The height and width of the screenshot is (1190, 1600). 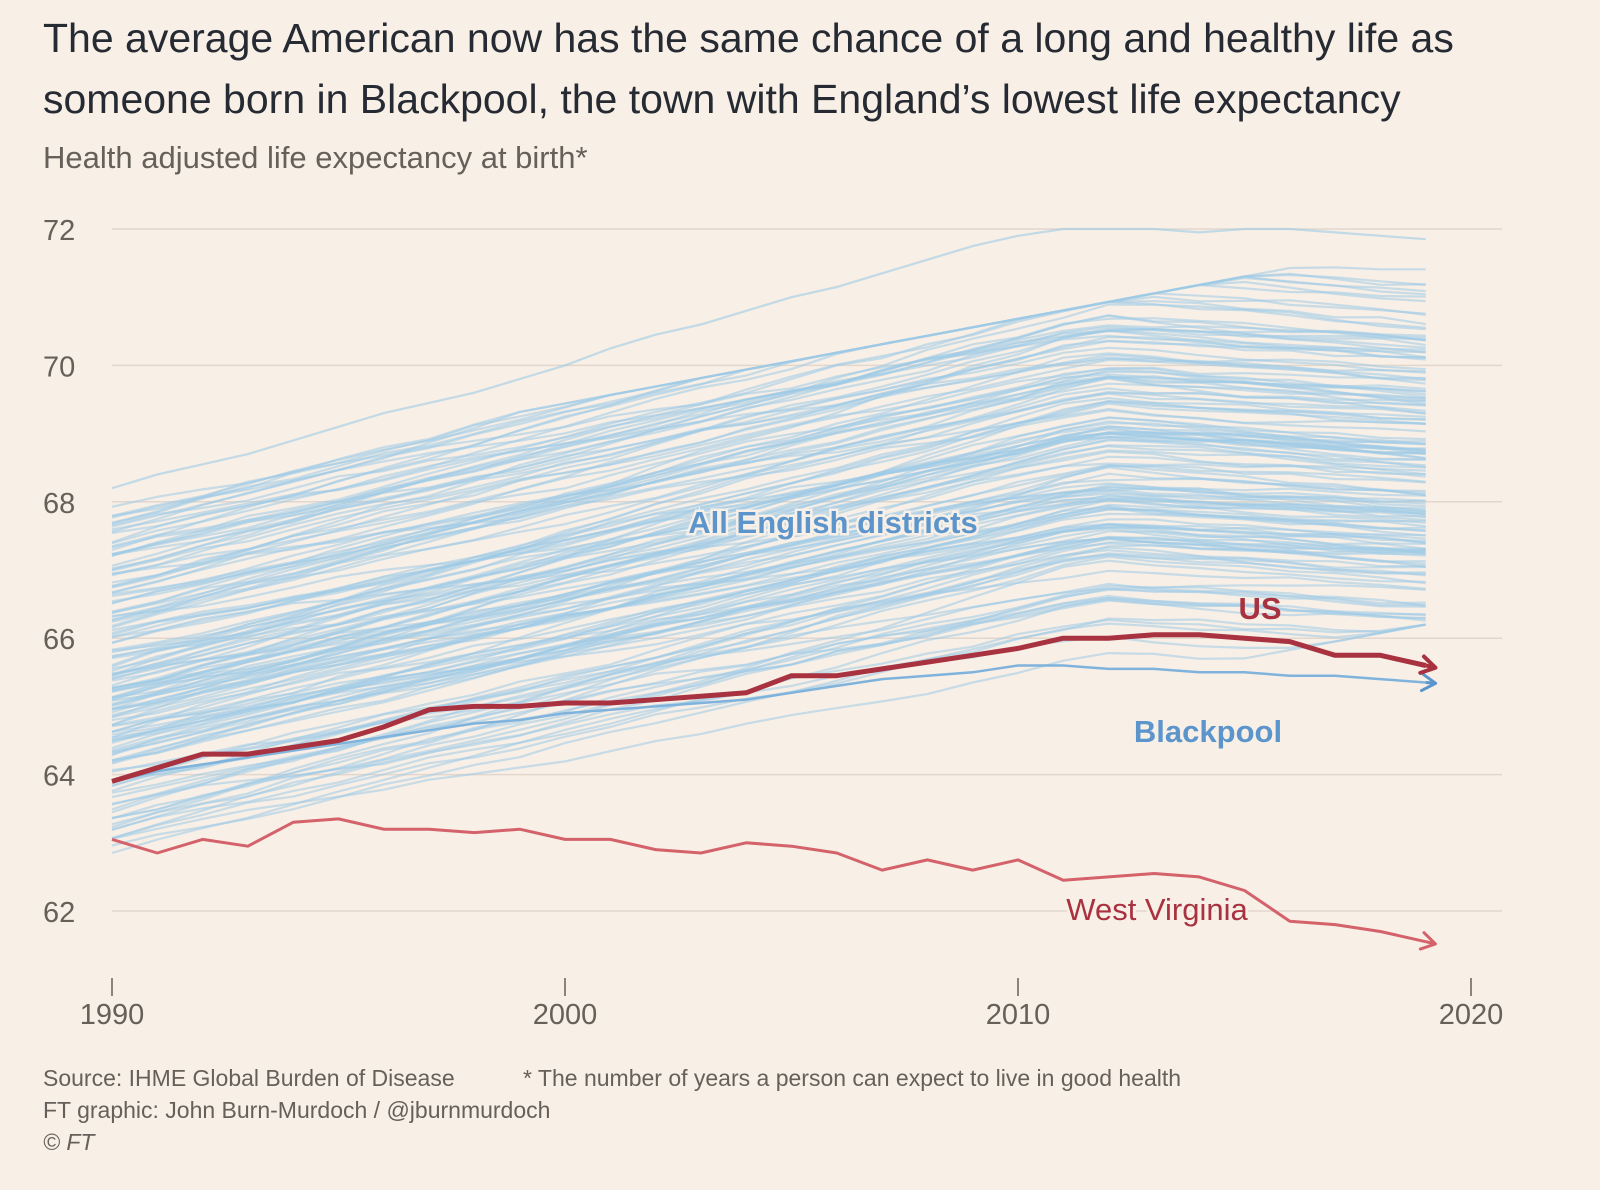 I want to click on label-west-virginia: West Virginia, so click(x=1157, y=909).